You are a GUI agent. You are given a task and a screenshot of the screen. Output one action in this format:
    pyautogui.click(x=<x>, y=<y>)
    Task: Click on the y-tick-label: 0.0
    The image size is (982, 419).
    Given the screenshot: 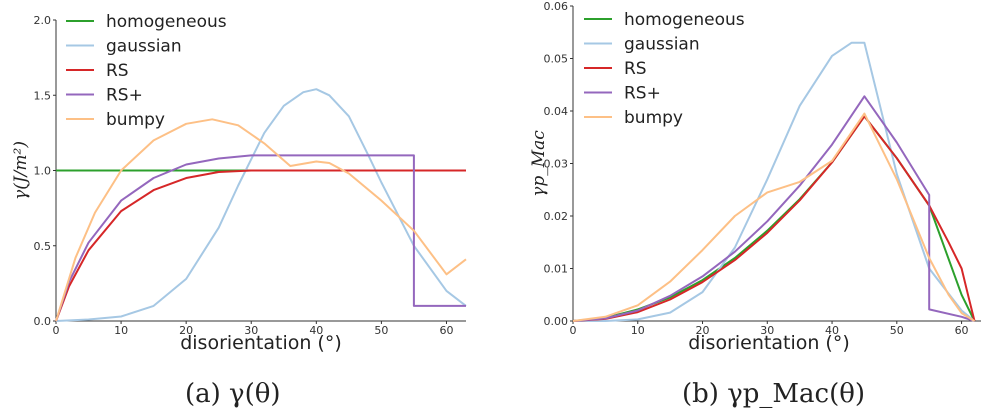 What is the action you would take?
    pyautogui.click(x=43, y=321)
    